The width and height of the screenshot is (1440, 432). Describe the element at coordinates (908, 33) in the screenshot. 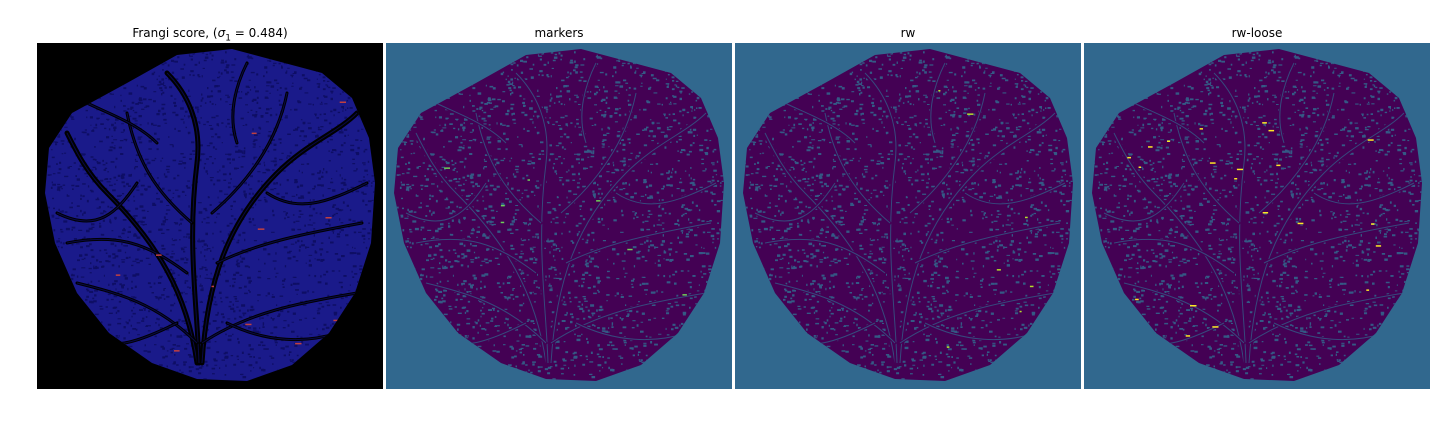

I see `panel-title-rw: rw` at that location.